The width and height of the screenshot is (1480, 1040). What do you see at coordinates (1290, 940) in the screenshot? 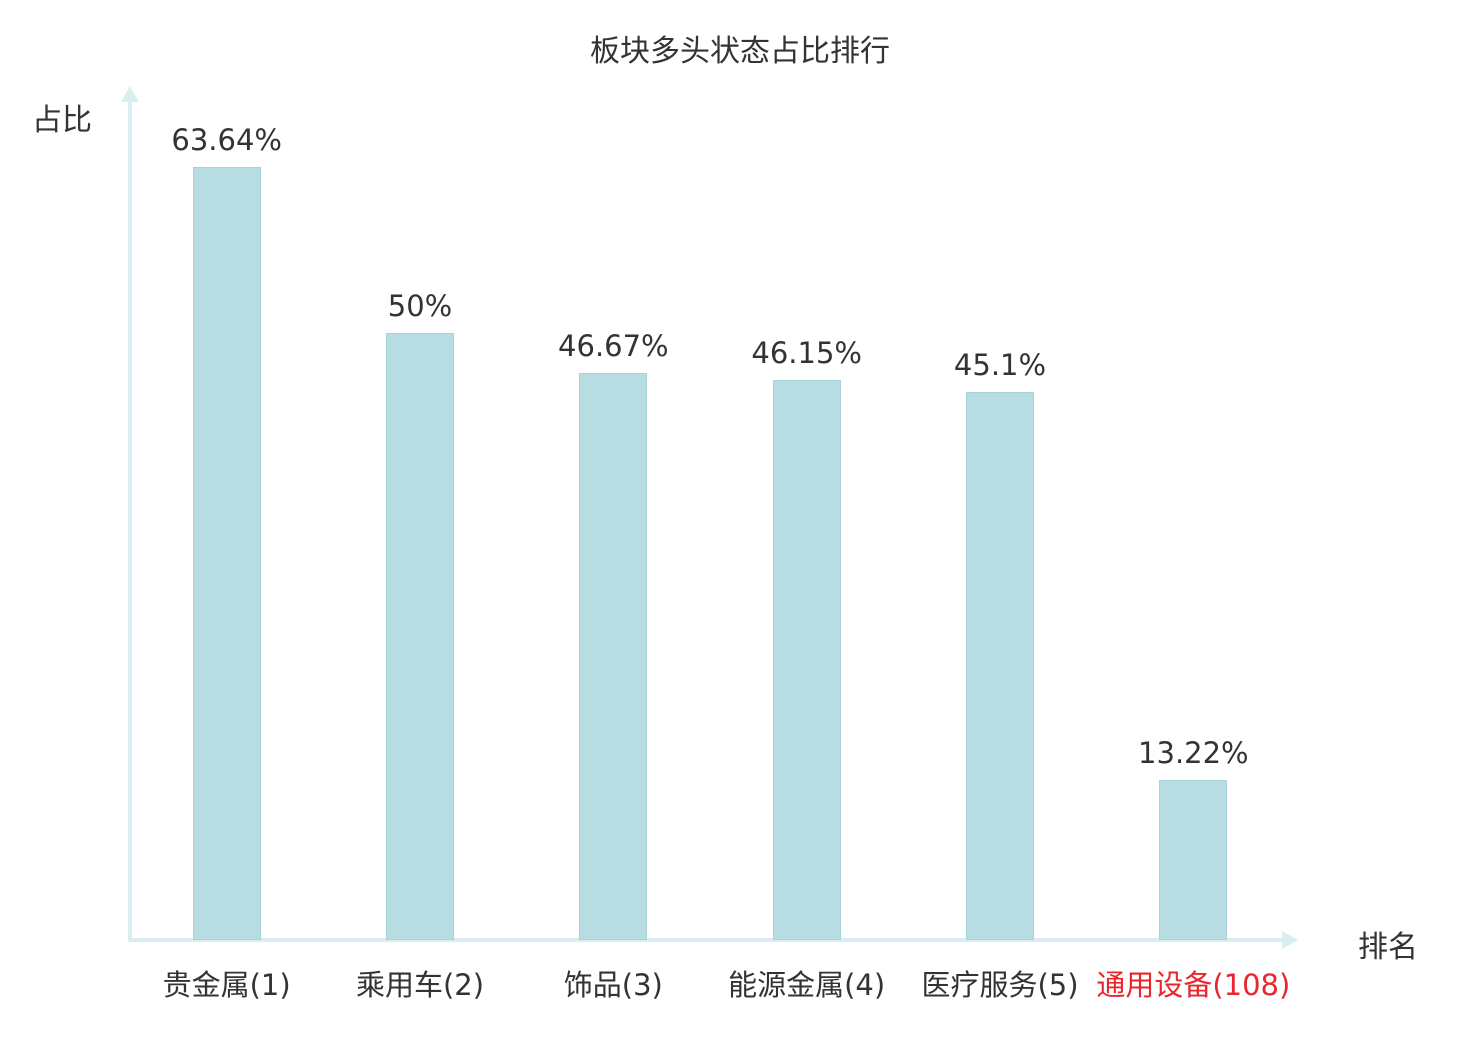
I see `x-axis-arrow-icon` at bounding box center [1290, 940].